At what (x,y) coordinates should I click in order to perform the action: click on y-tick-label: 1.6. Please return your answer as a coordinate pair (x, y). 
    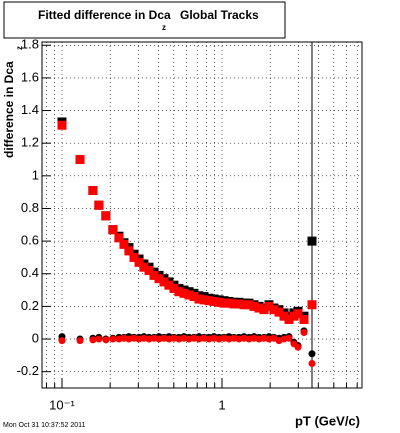
    Looking at the image, I should click on (30, 76).